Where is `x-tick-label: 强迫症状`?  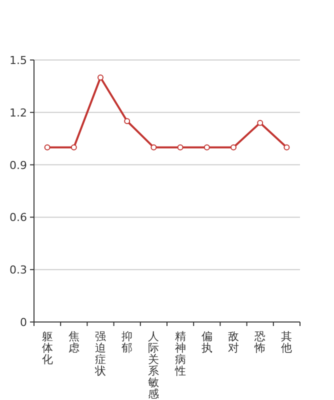
x-tick-label: 强迫症状 is located at coordinates (100, 354).